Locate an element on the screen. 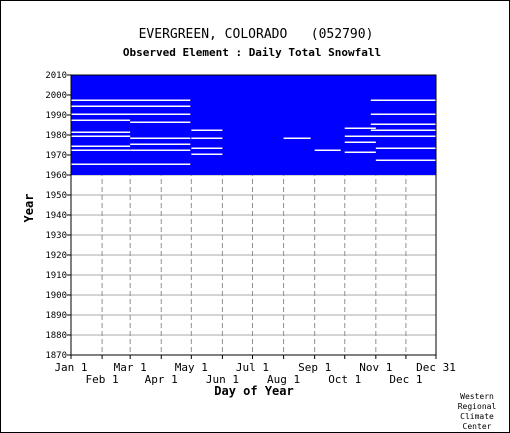 This screenshot has height=433, width=510. x-tick-label: Aug 1 is located at coordinates (283, 379).